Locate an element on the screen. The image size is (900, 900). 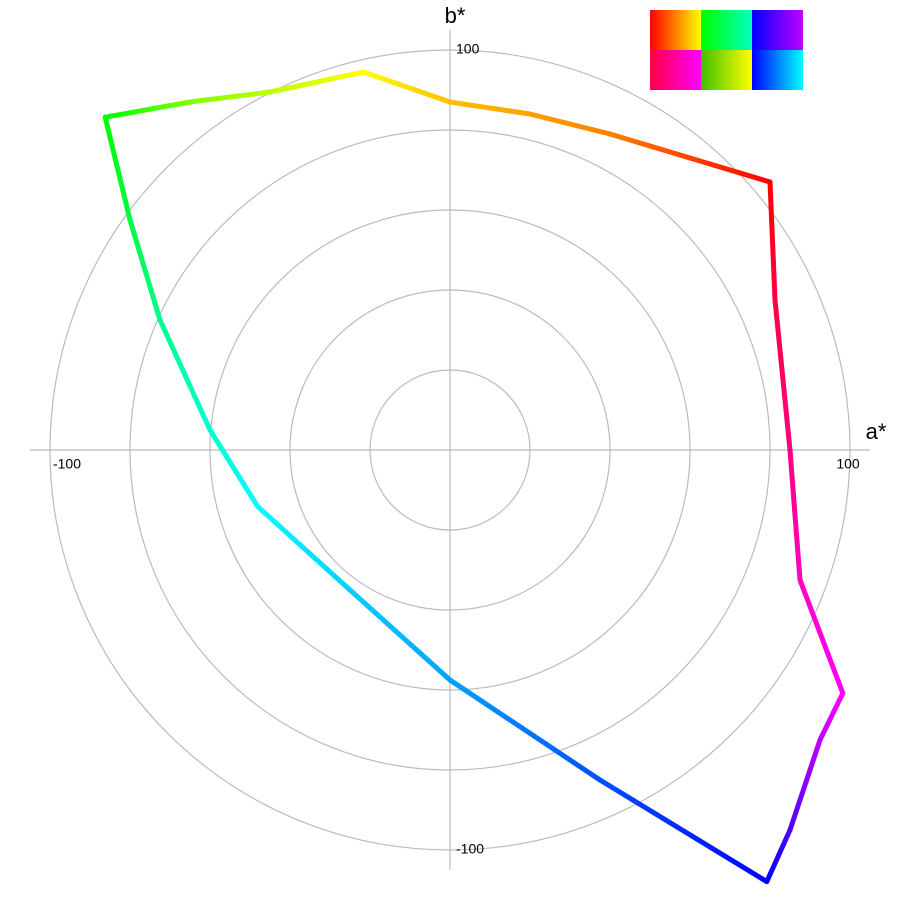
color-swatches is located at coordinates (726, 50).